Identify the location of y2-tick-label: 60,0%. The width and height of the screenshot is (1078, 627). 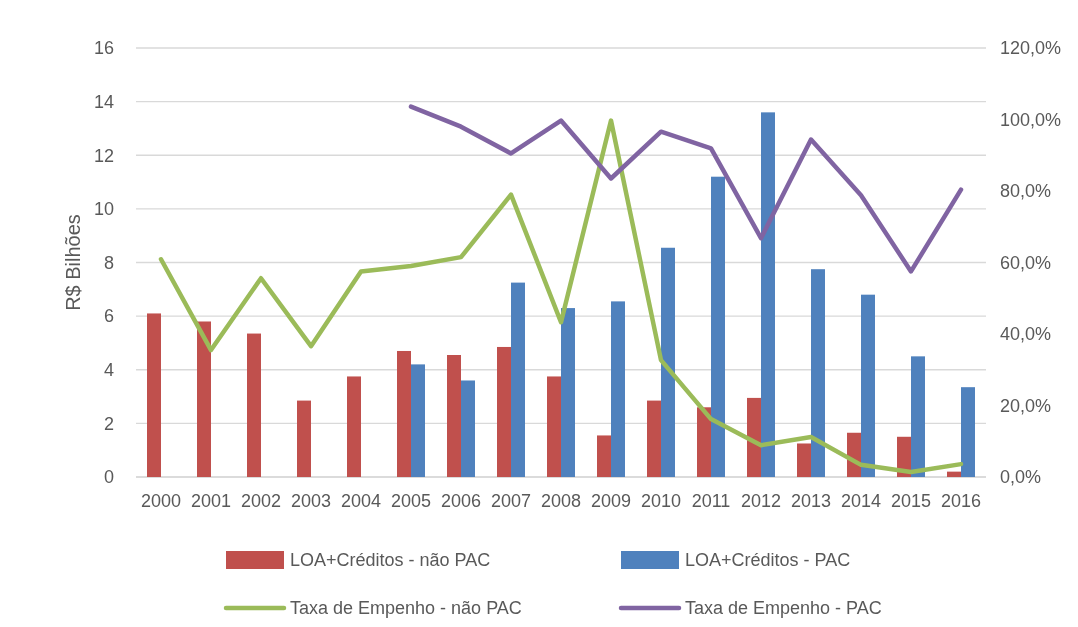
(1026, 262).